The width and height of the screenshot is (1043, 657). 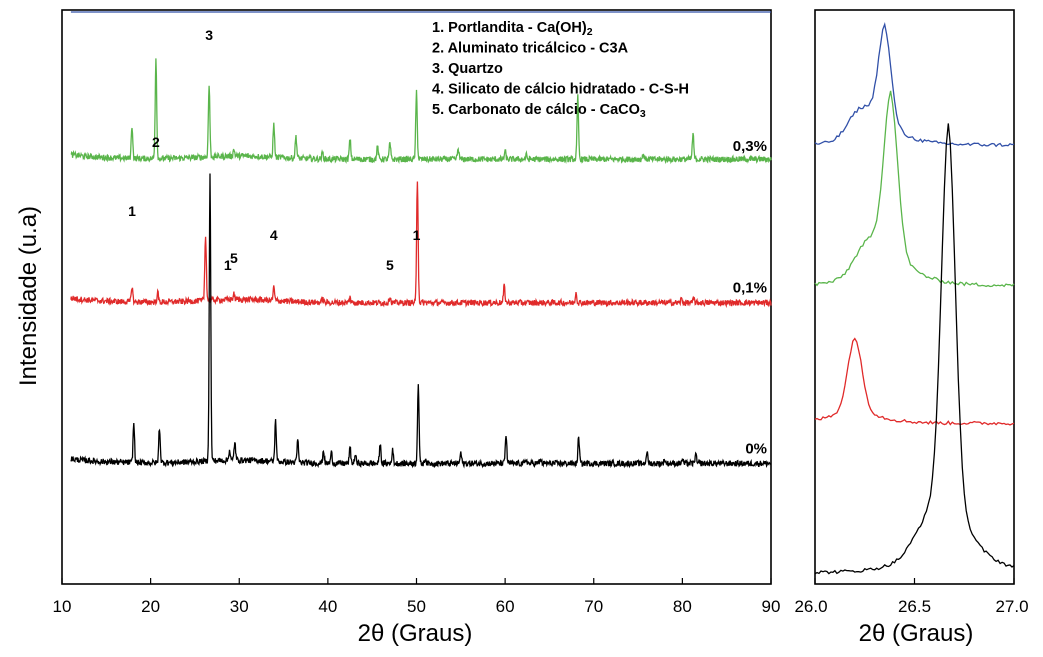 What do you see at coordinates (421, 244) in the screenshot?
I see `series-line-01pct` at bounding box center [421, 244].